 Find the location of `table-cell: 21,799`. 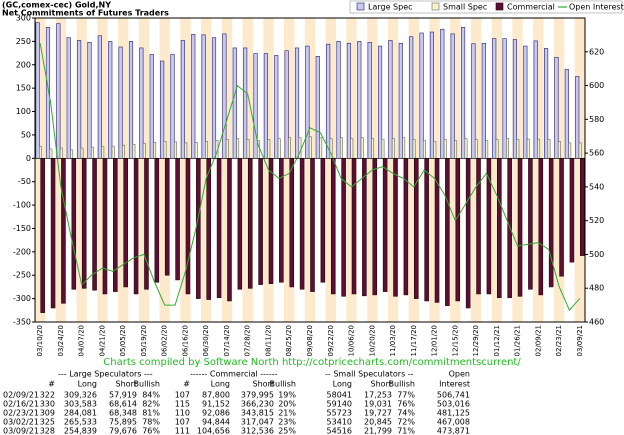

table-cell: 21,799 is located at coordinates (378, 431).